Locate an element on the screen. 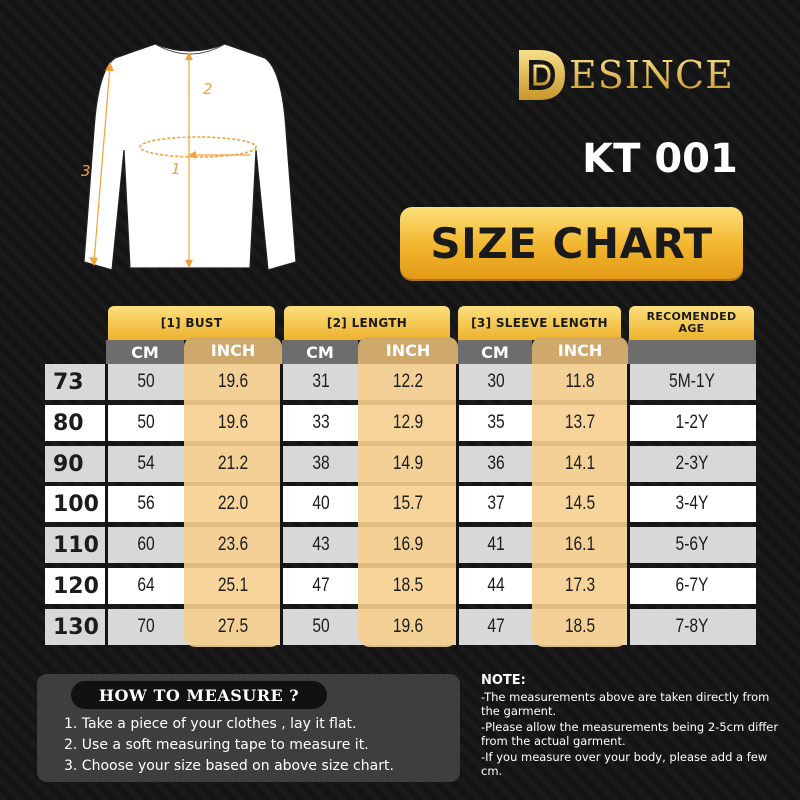 The image size is (800, 800). length-inch-highlight is located at coordinates (408, 505).